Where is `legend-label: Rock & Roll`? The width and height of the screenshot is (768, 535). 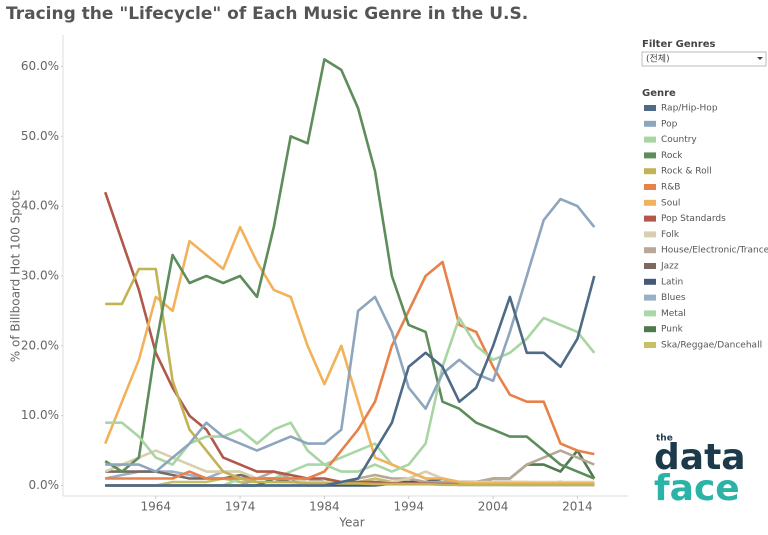 legend-label: Rock & Roll is located at coordinates (686, 172).